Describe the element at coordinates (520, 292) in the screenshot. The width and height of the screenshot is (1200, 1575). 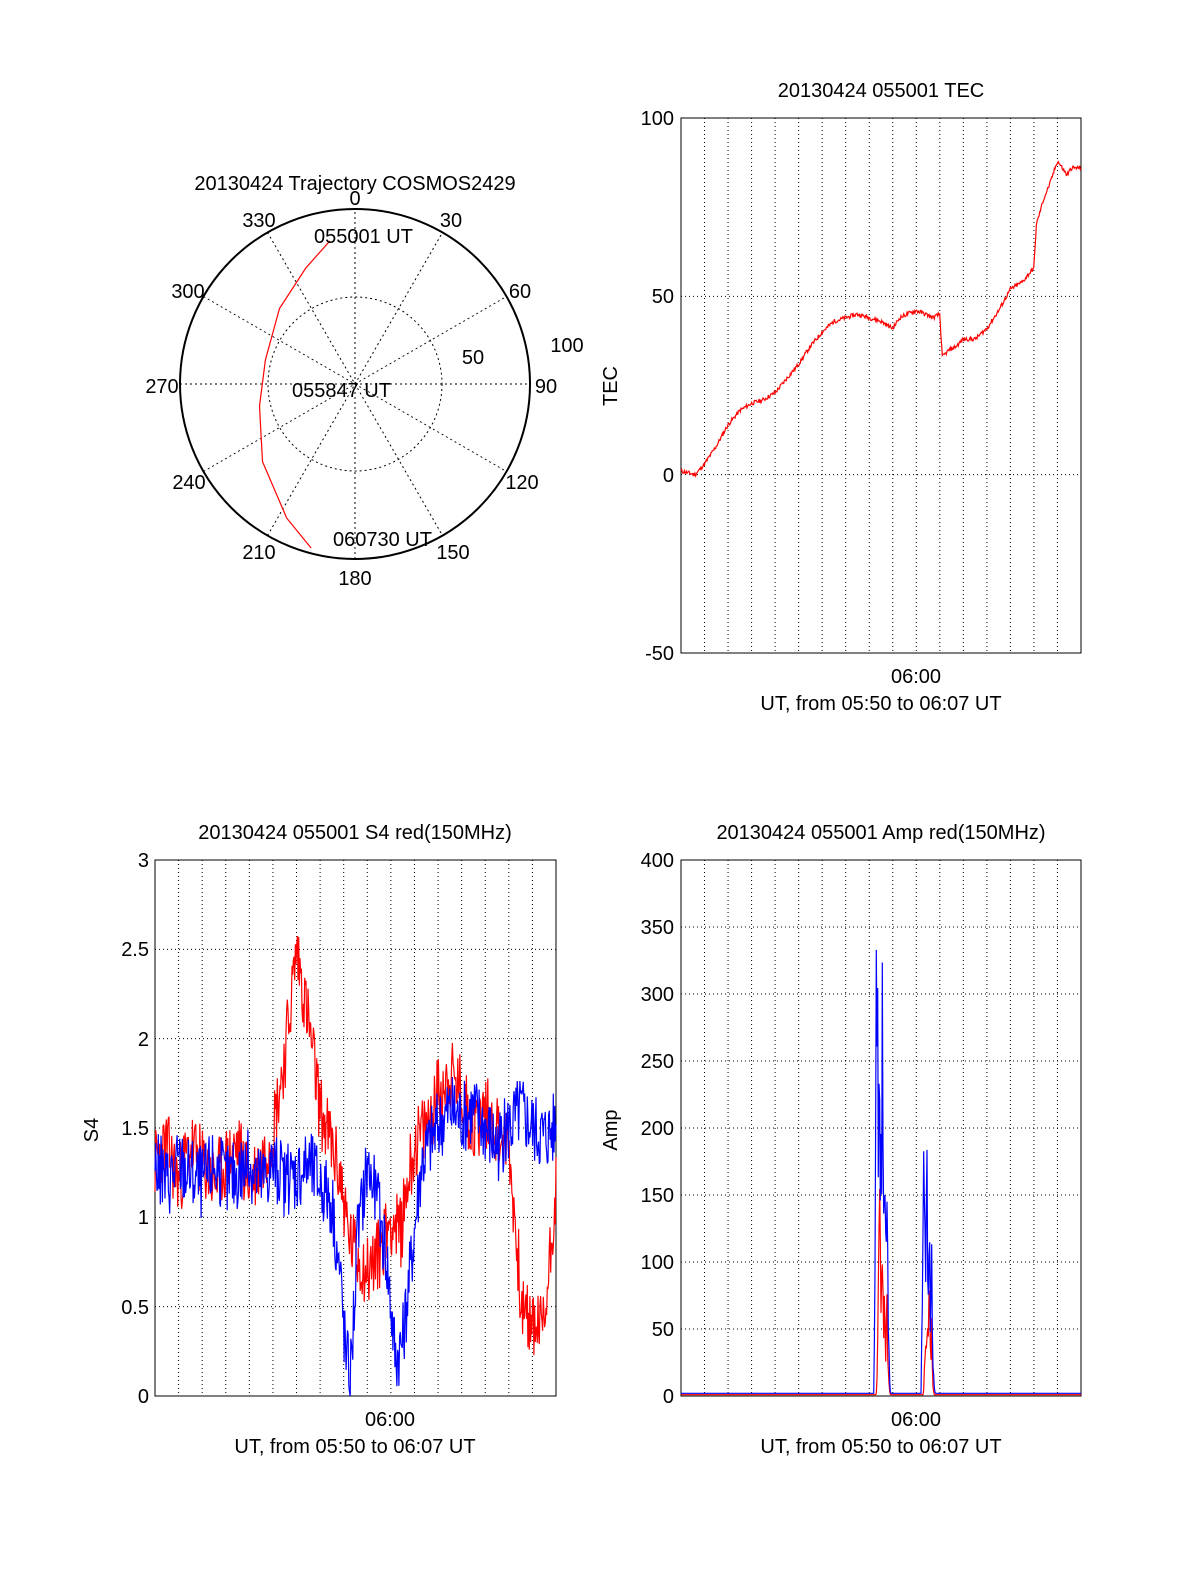
I see `azimuth-label: 60` at that location.